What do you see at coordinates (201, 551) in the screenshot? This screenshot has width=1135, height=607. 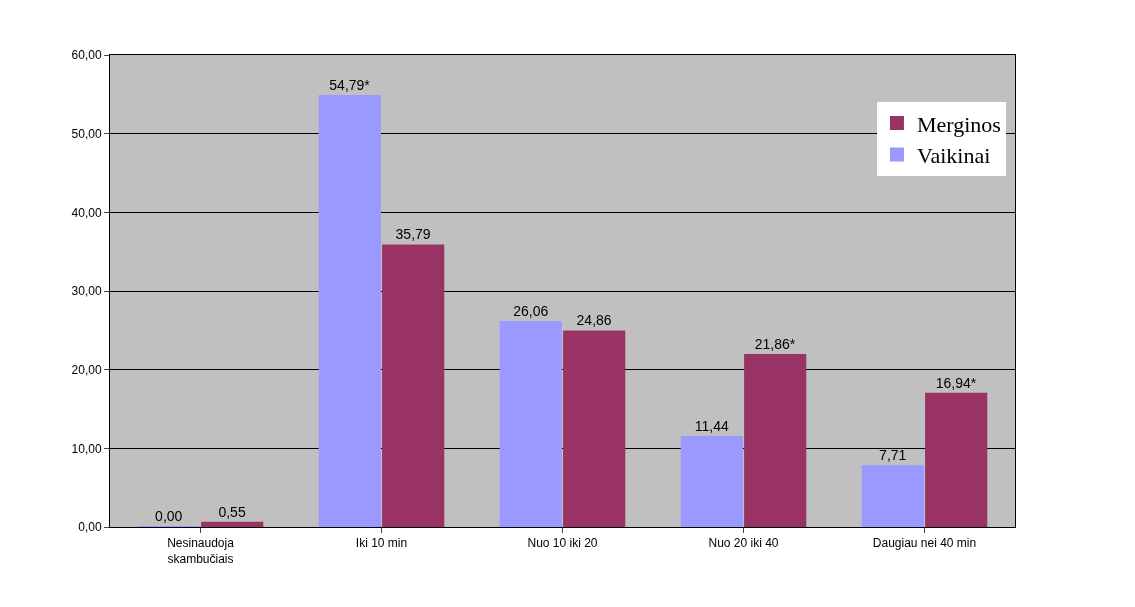 I see `x-tick-label: Nesinaudoja skambučiais` at bounding box center [201, 551].